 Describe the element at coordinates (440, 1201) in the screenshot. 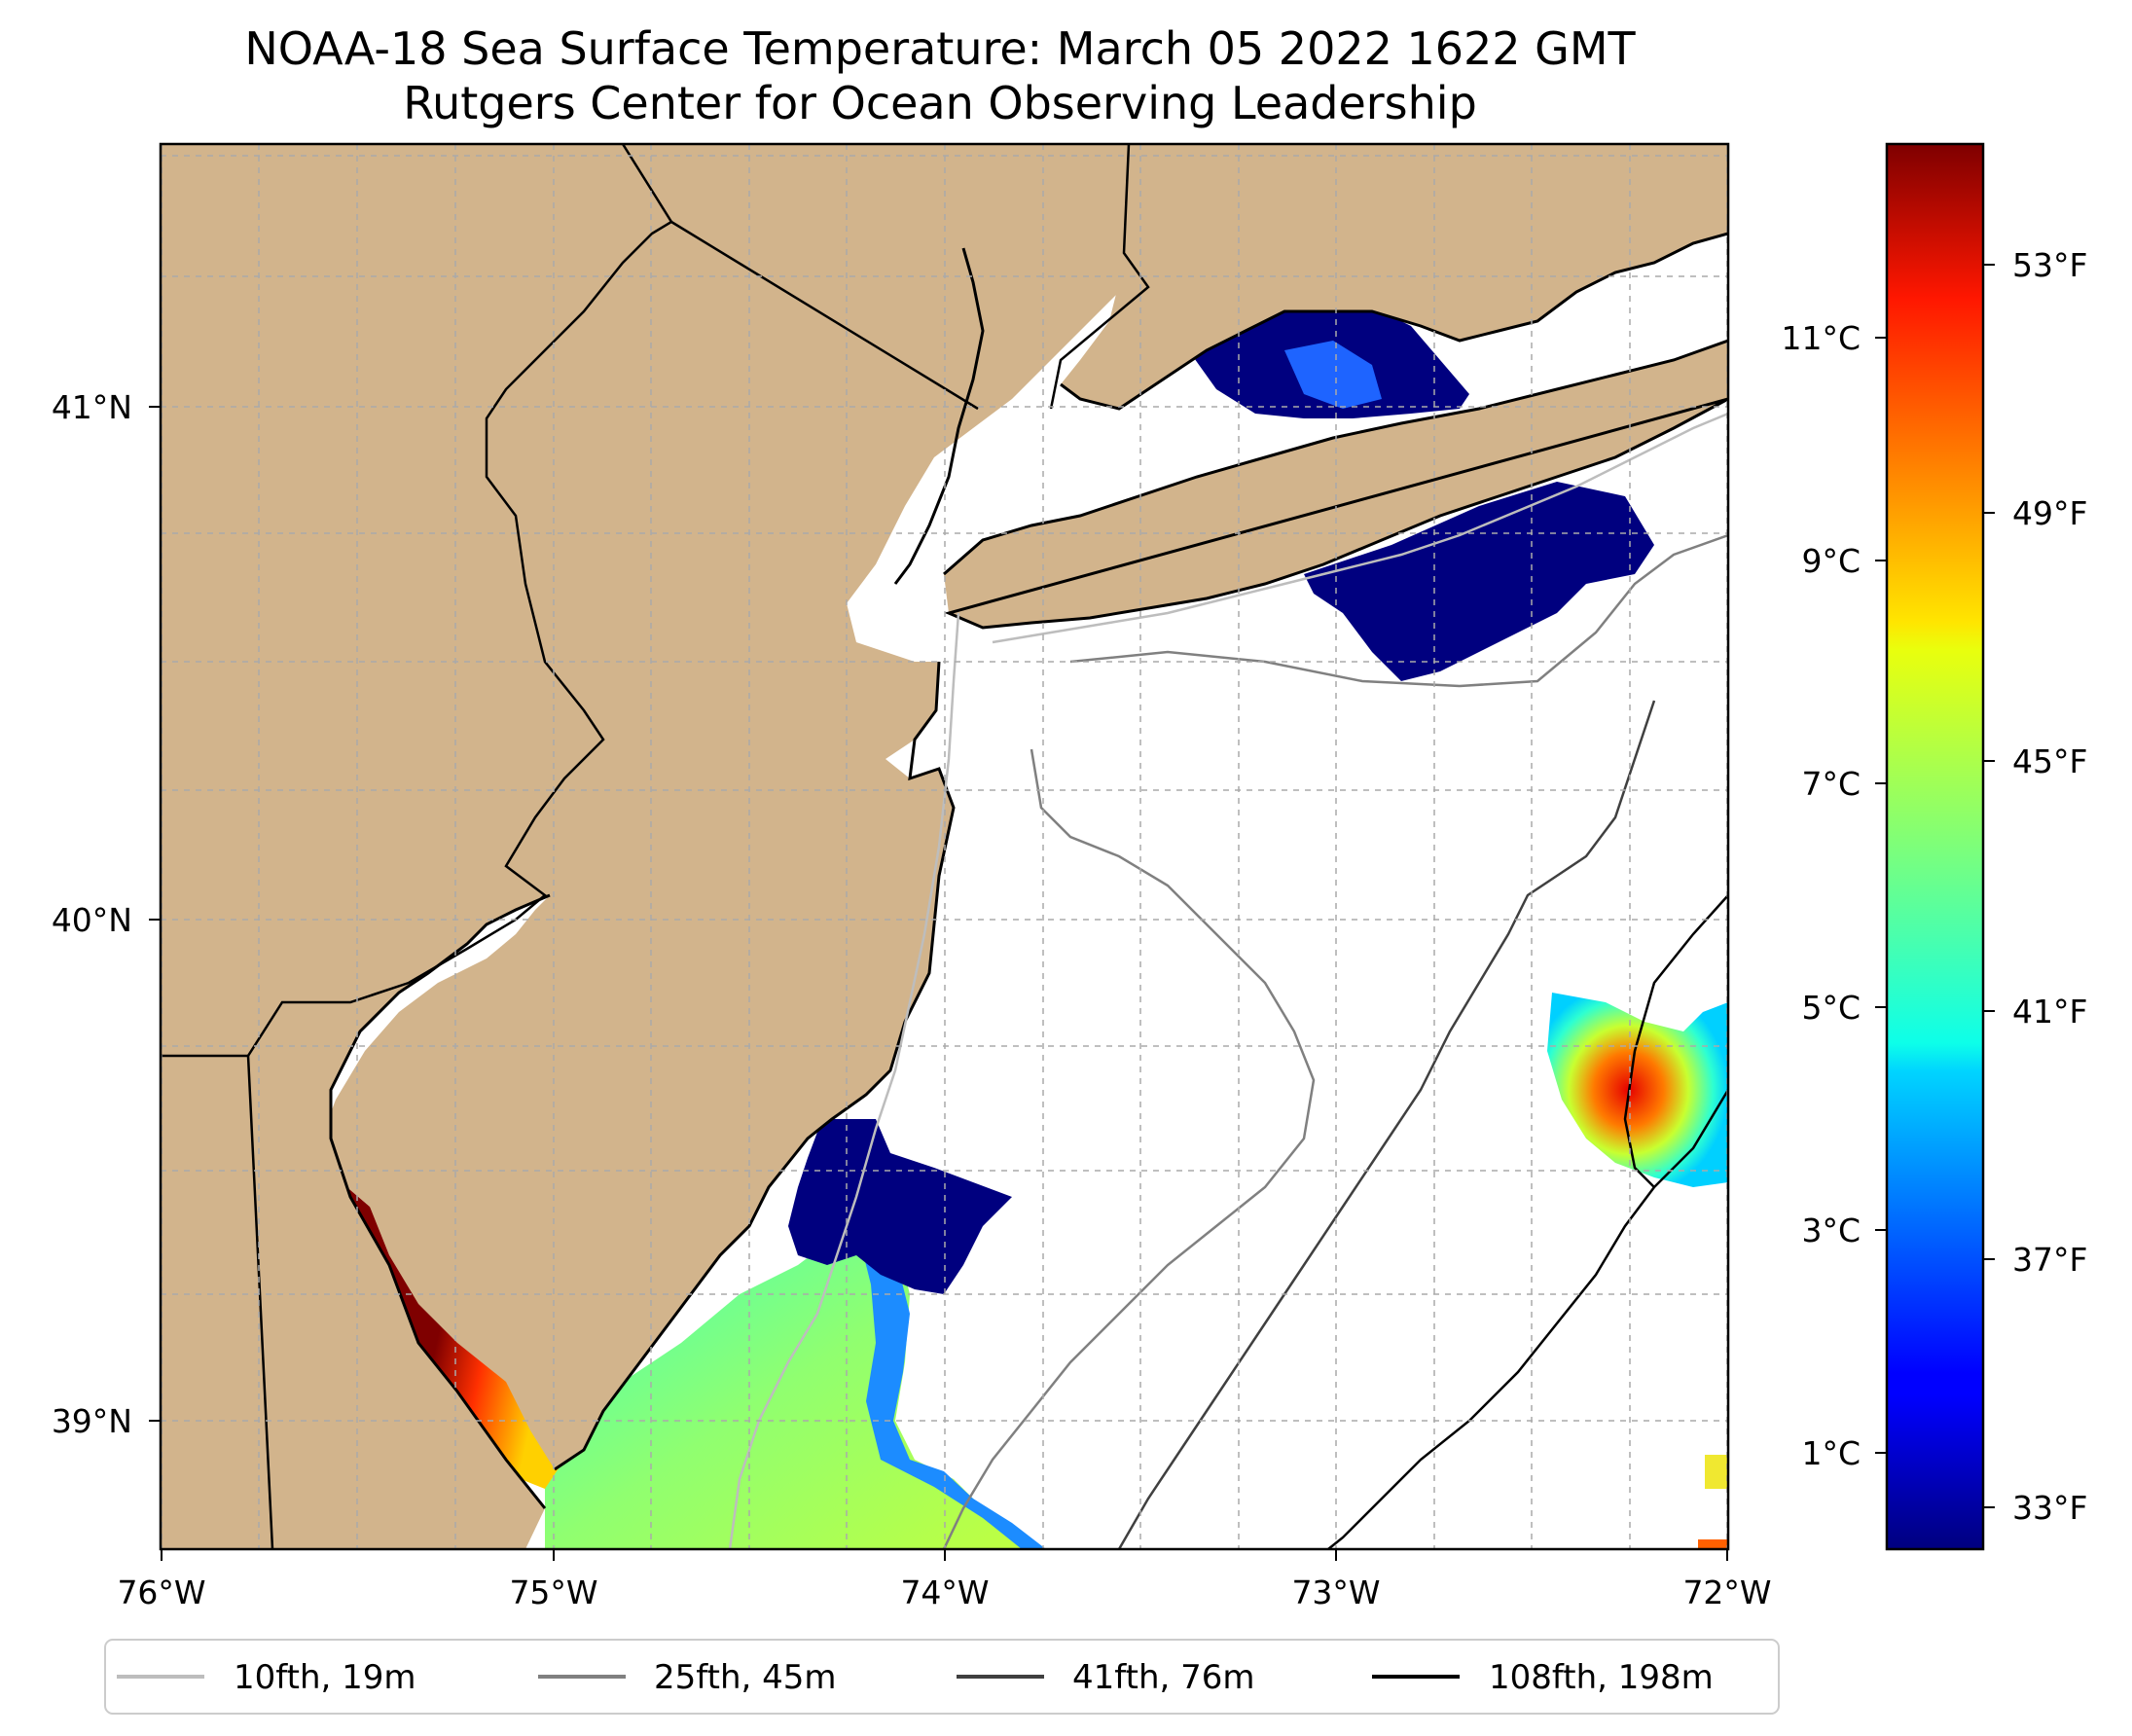

I see `coastline-delaware-river` at that location.